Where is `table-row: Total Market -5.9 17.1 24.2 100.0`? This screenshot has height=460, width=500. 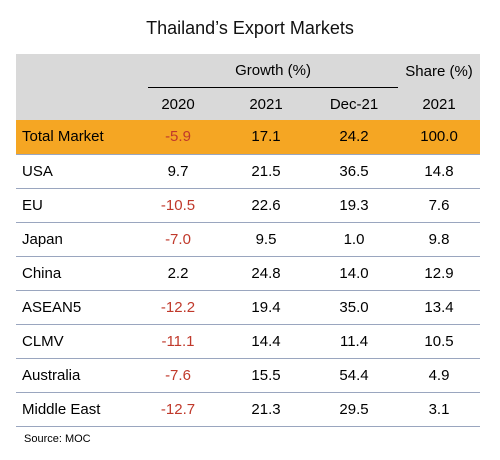
table-row: Total Market -5.9 17.1 24.2 100.0 is located at coordinates (248, 137).